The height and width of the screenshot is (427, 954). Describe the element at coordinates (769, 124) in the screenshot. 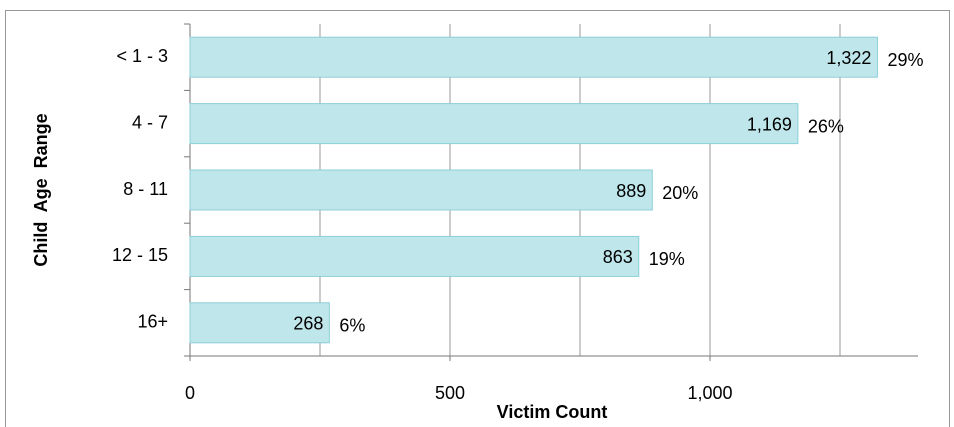

I see `value-label: 1,169` at that location.